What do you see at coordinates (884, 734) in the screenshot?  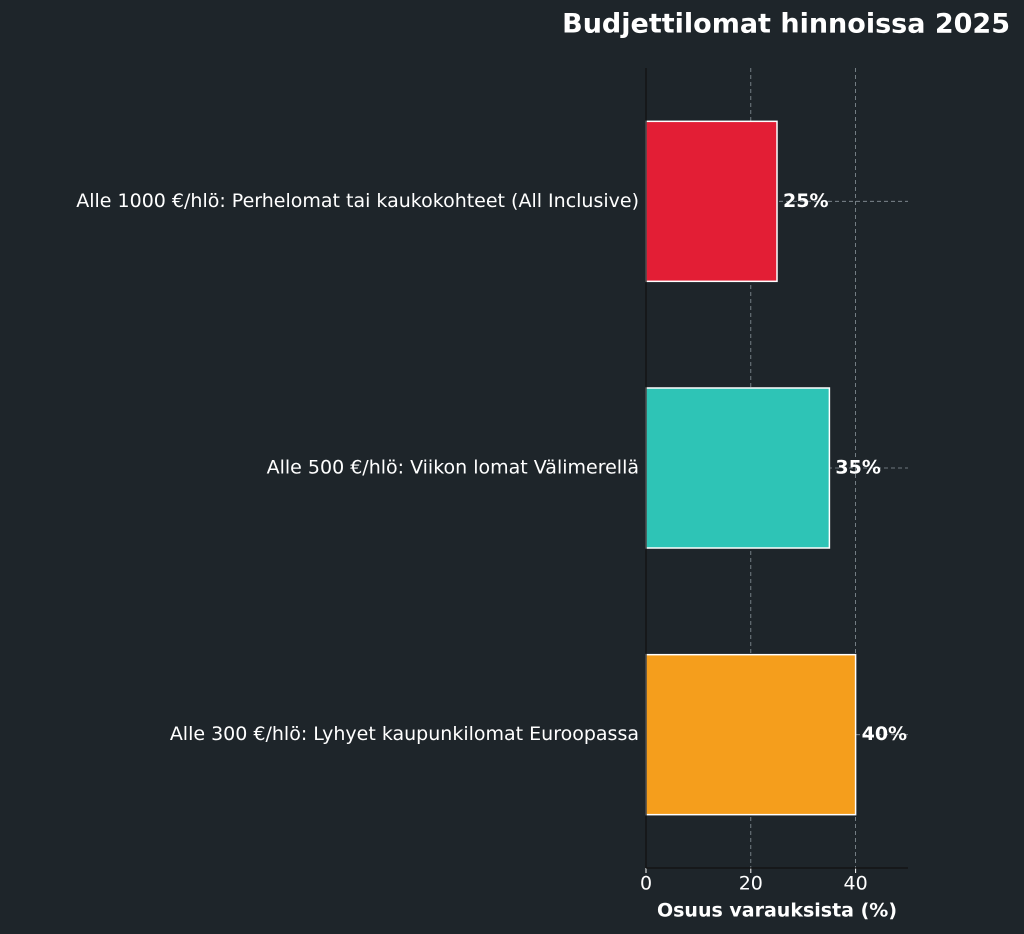 I see `value-label: 40%` at bounding box center [884, 734].